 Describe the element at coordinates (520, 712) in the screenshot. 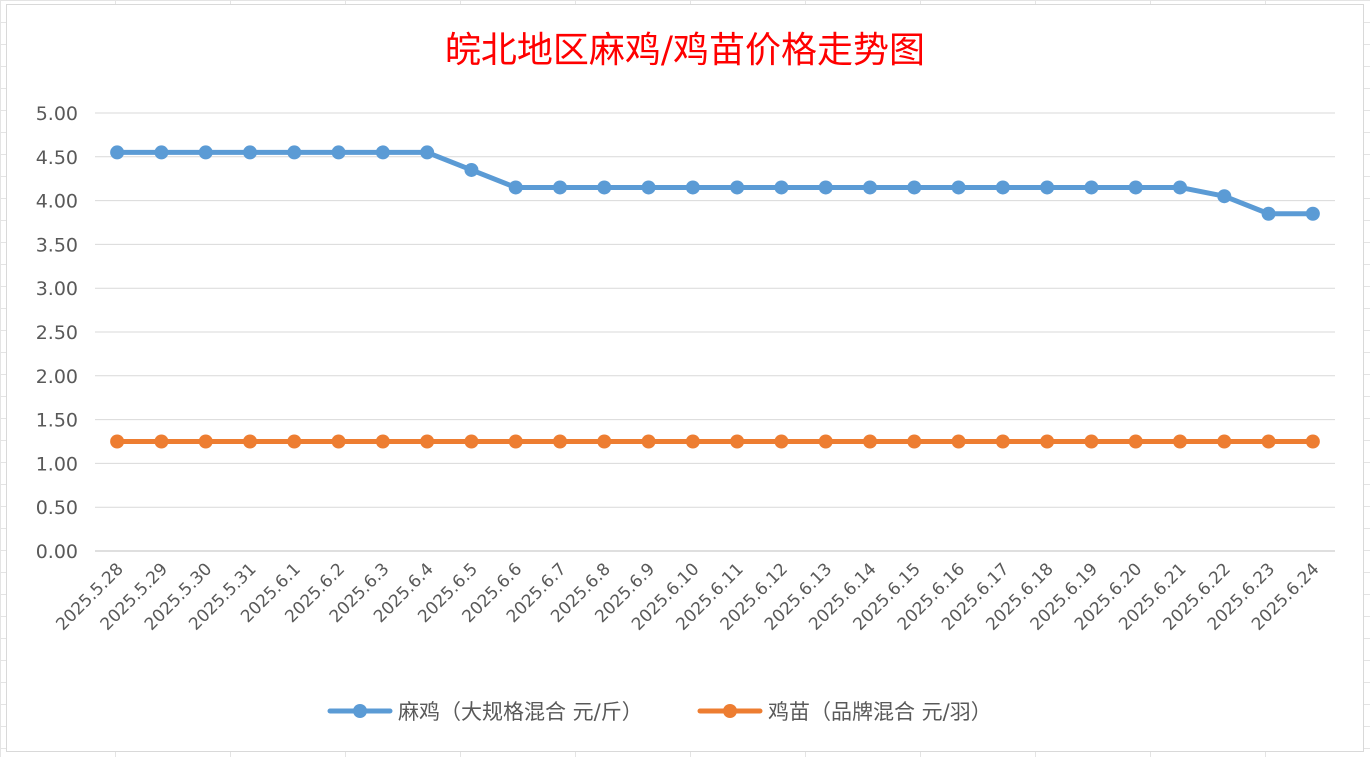

I see `legend-label: 麻鸡（大规格混合 元/斤）` at that location.